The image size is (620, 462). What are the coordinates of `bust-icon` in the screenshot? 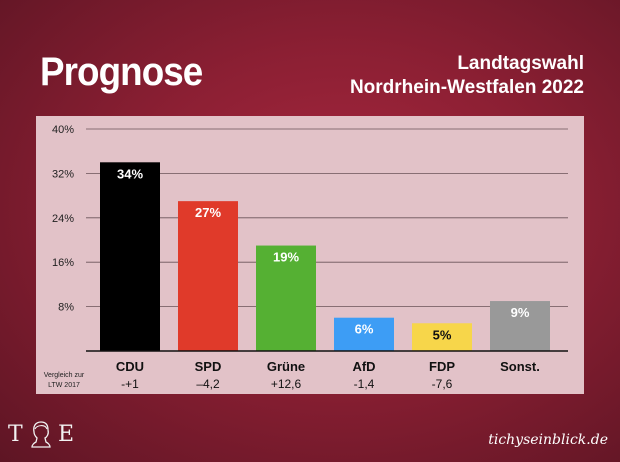 It's located at (41, 434).